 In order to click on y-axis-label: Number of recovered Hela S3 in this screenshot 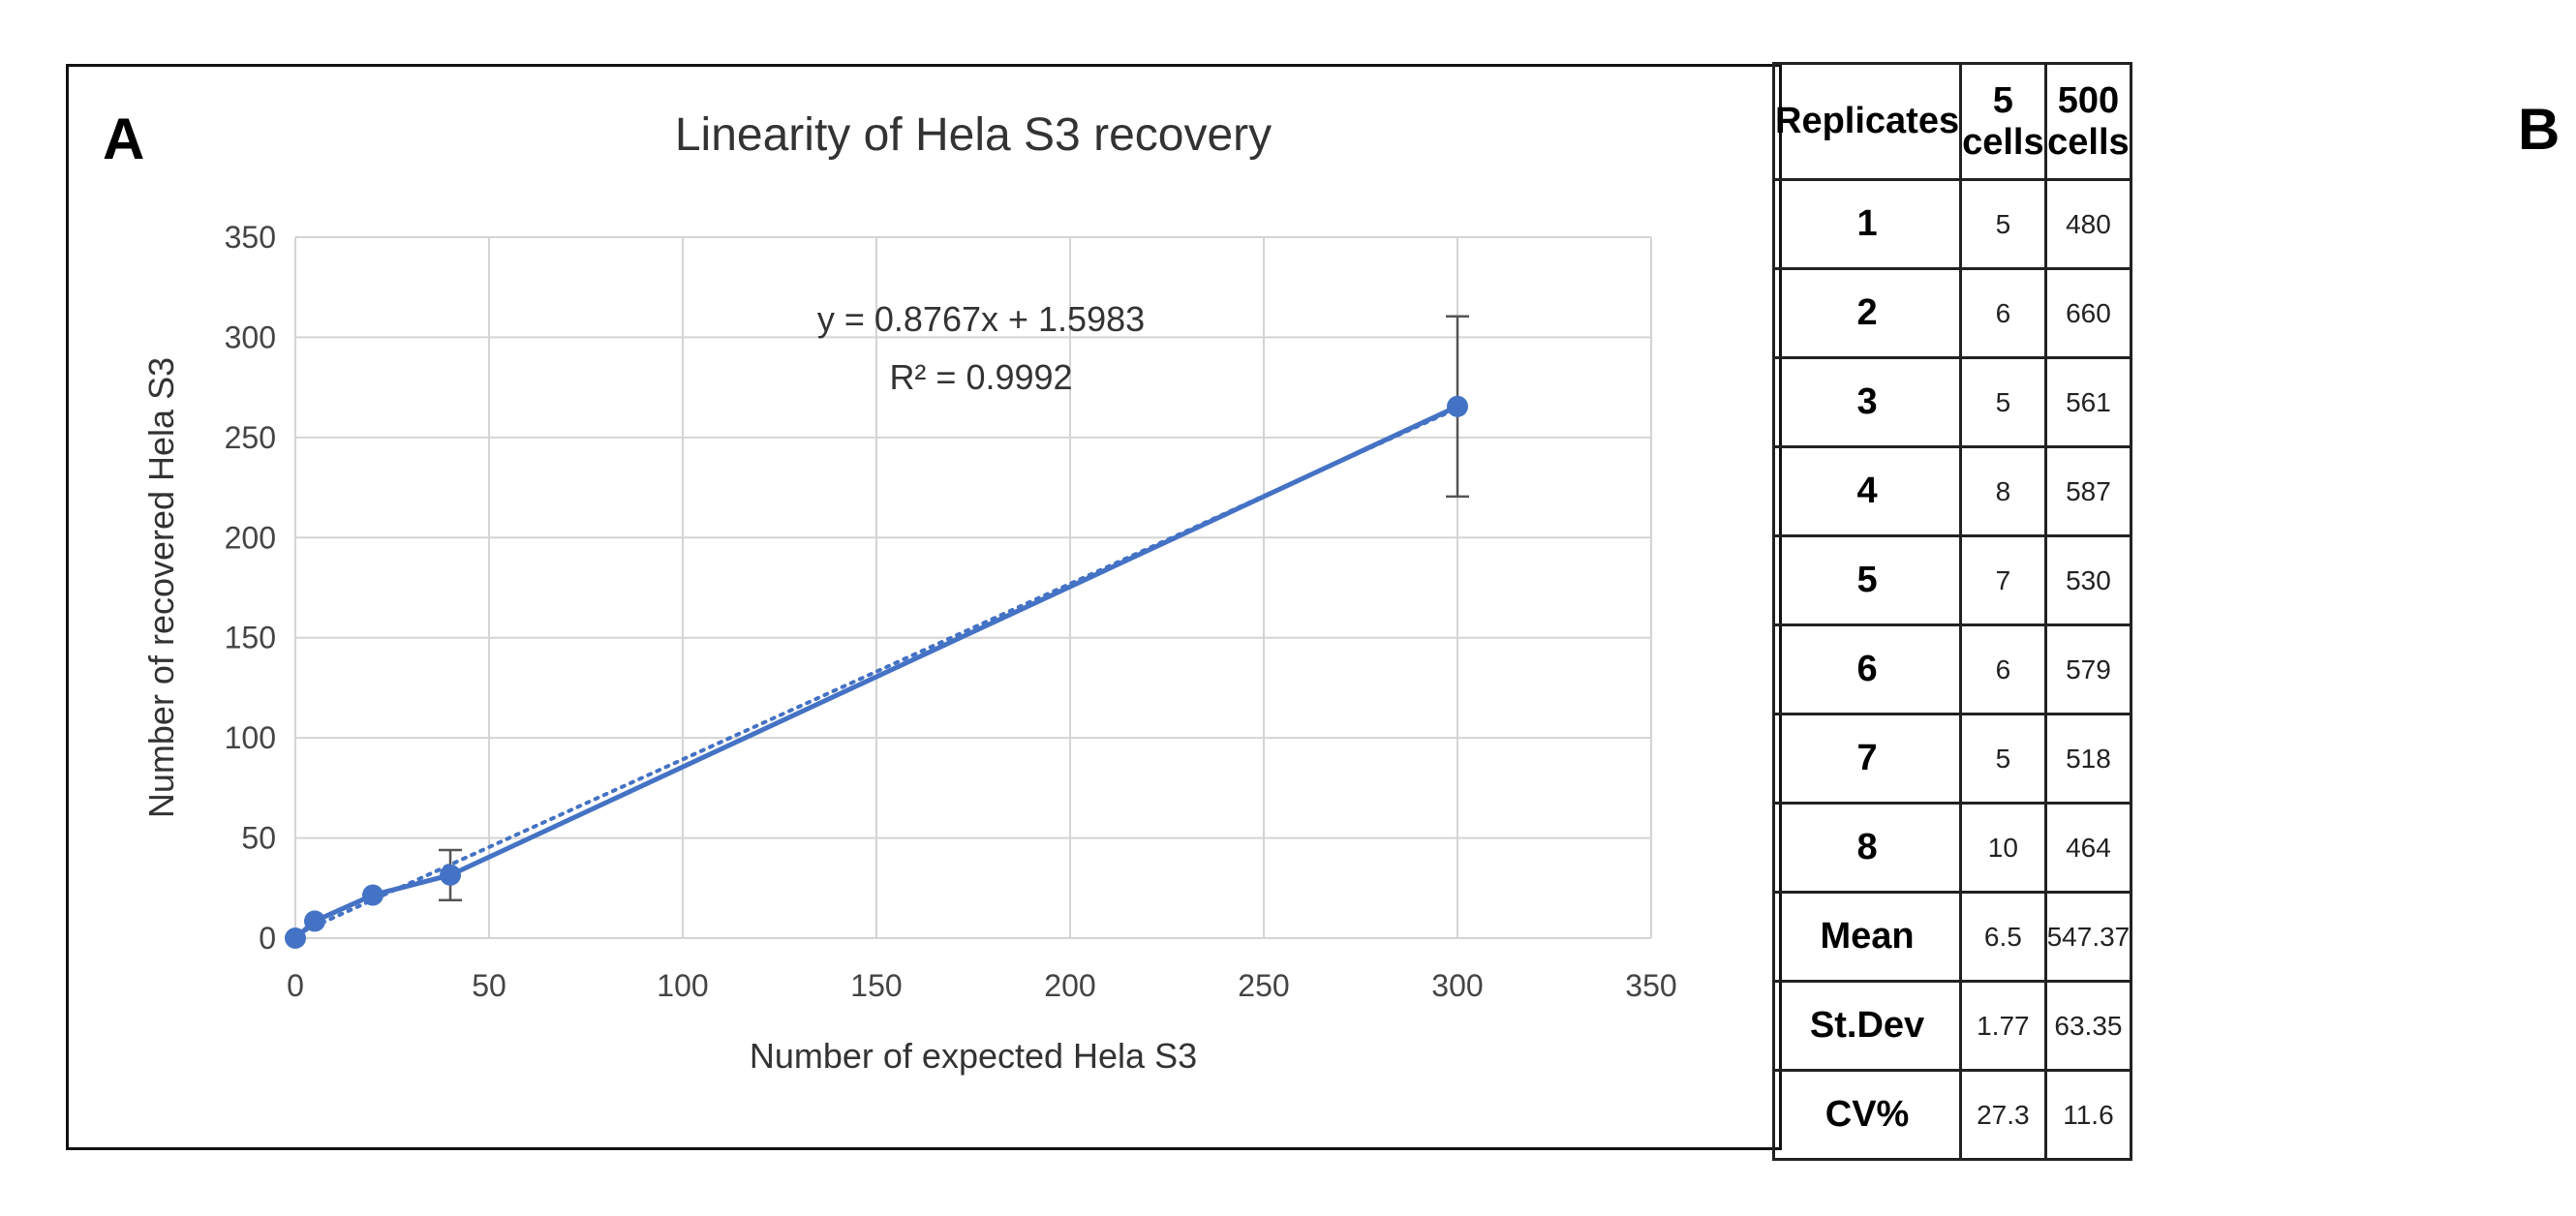, I will do `click(161, 587)`.